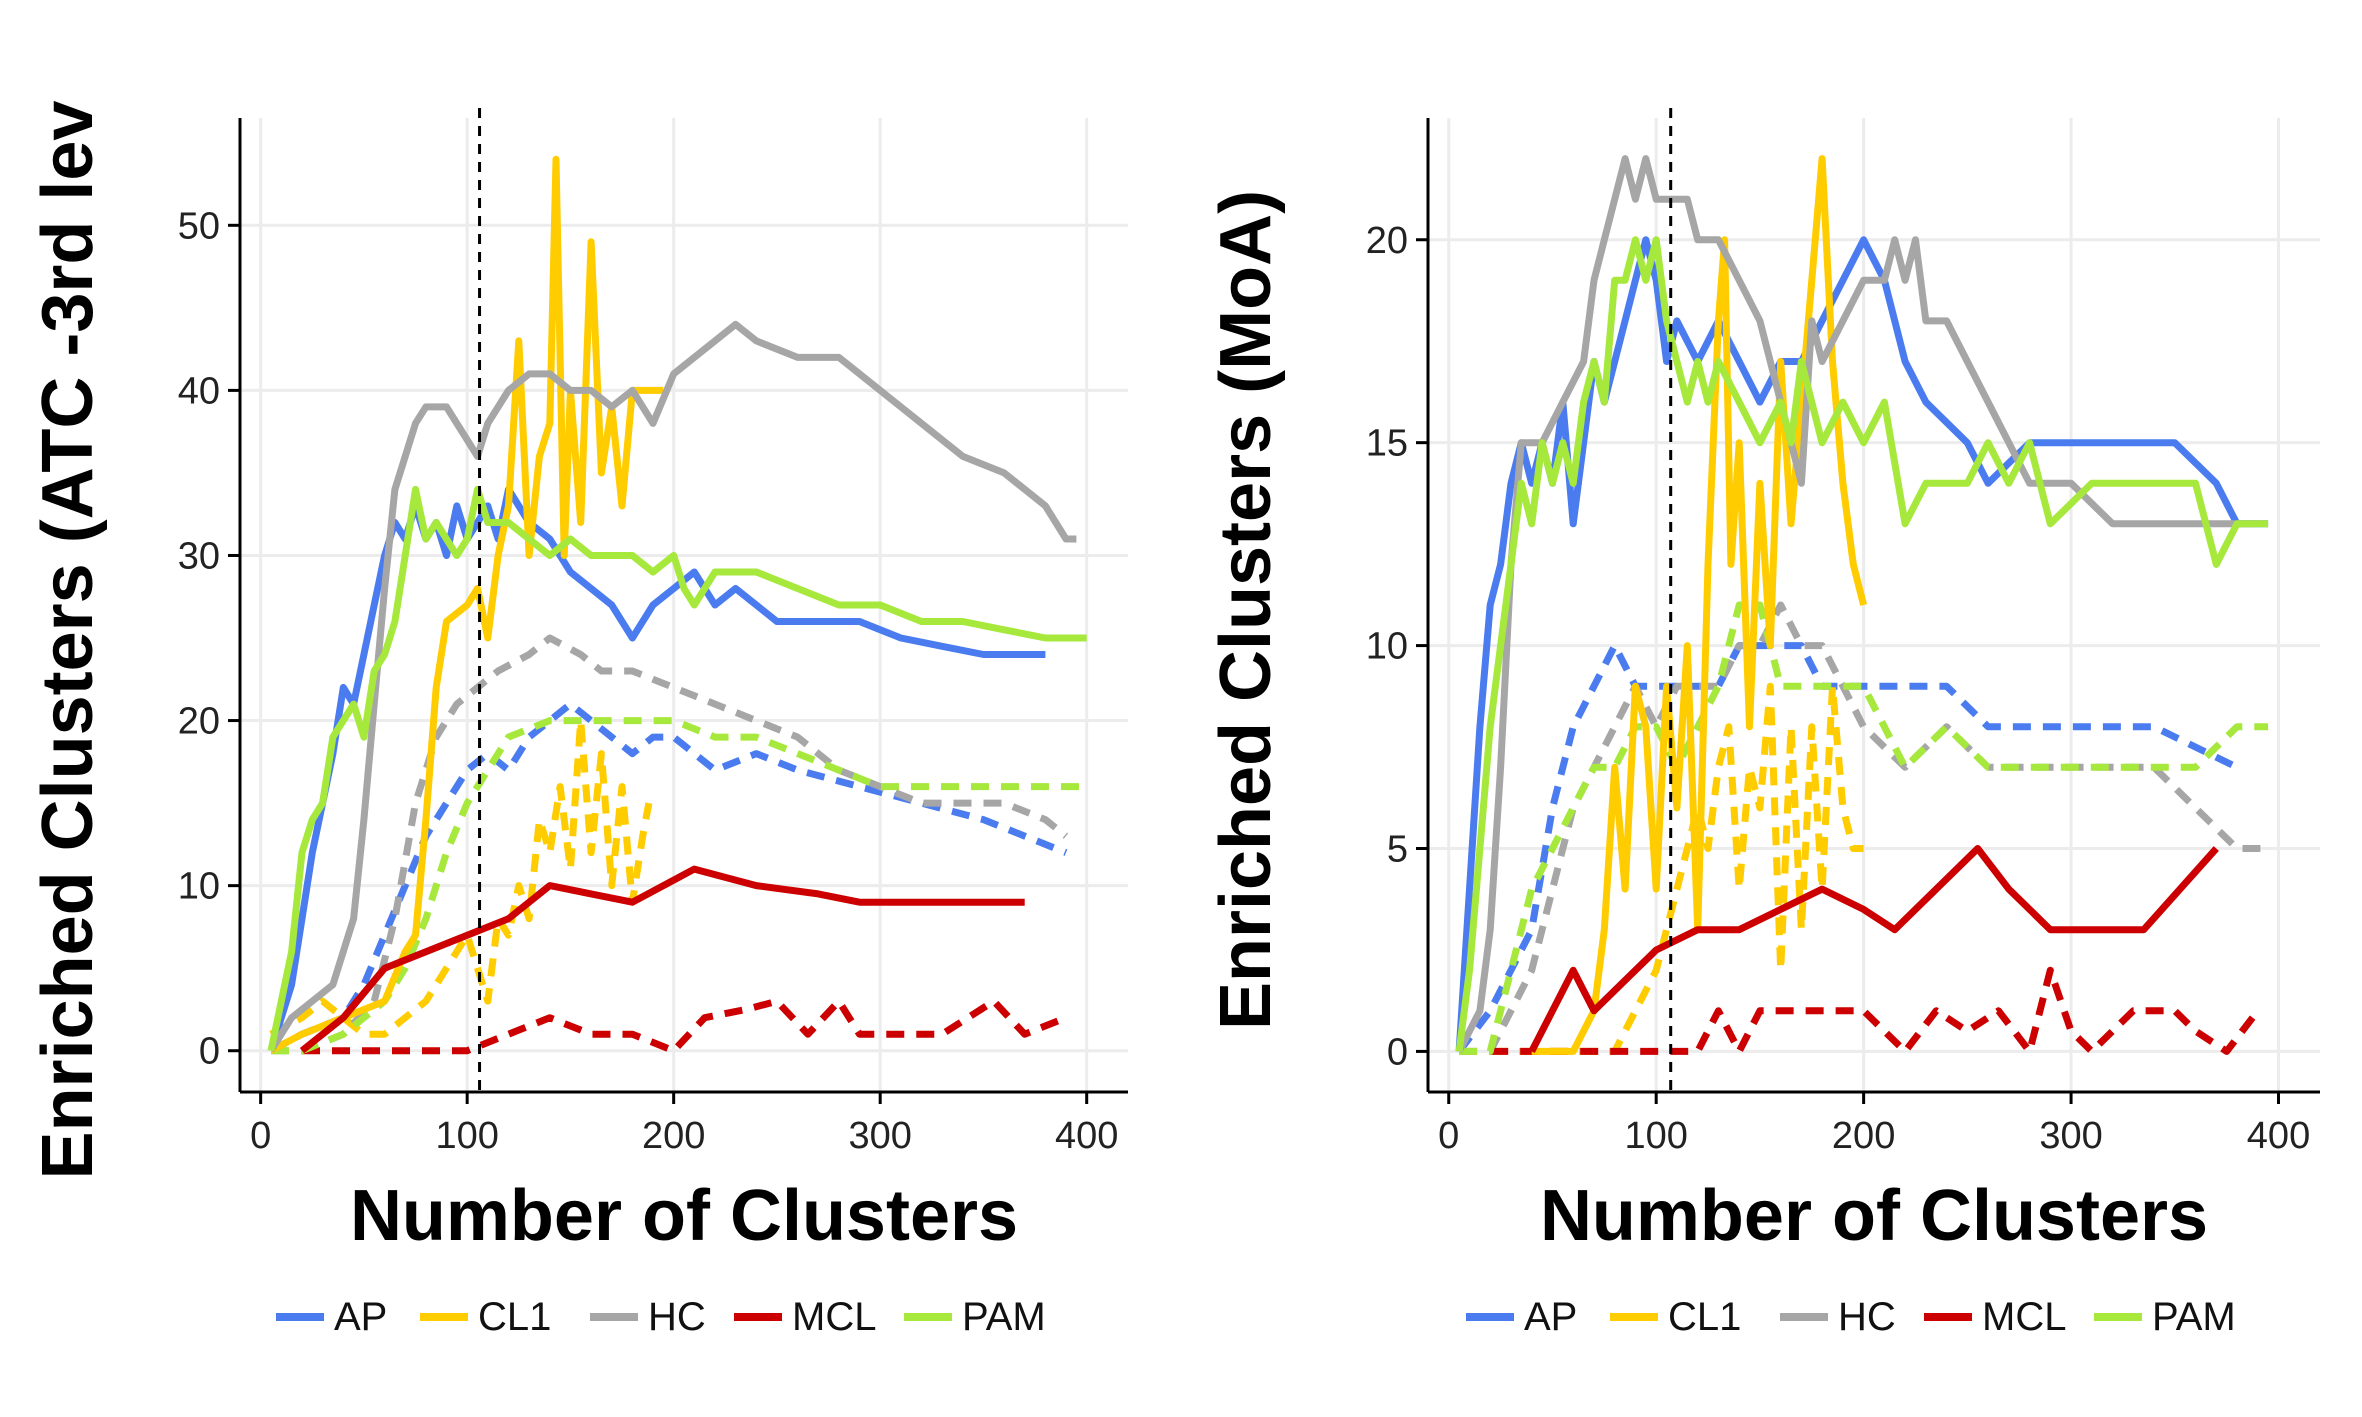 This screenshot has width=2362, height=1417. Describe the element at coordinates (68, 640) in the screenshot. I see `y-axis-title: Enriched Clusters (ATC -3rd lev` at that location.